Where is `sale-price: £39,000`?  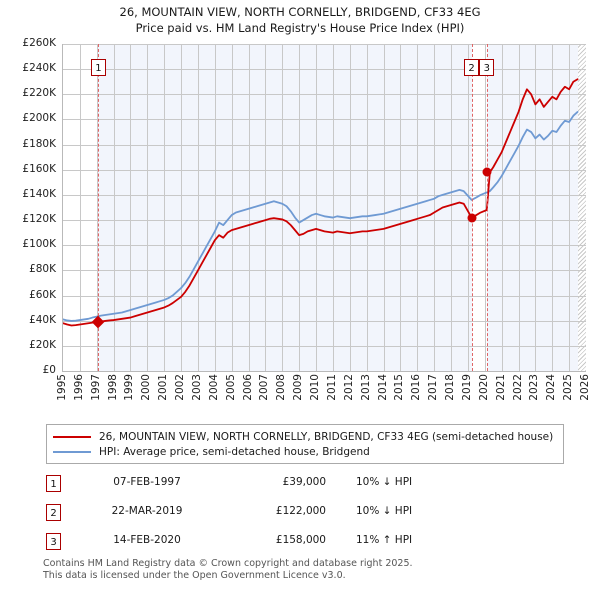 sale-price: £39,000 is located at coordinates (304, 482).